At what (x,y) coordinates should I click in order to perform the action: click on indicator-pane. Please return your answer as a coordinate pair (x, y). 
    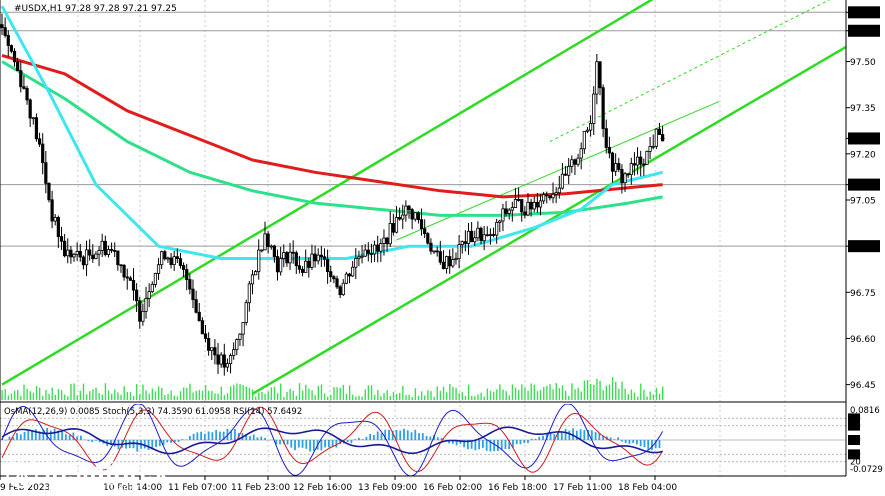
    Looking at the image, I should click on (423, 440).